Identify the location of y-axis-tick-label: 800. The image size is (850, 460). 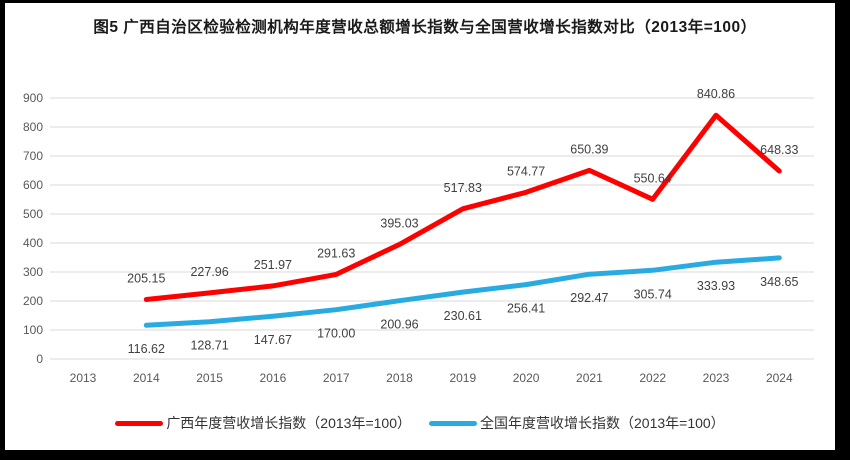
(33, 127).